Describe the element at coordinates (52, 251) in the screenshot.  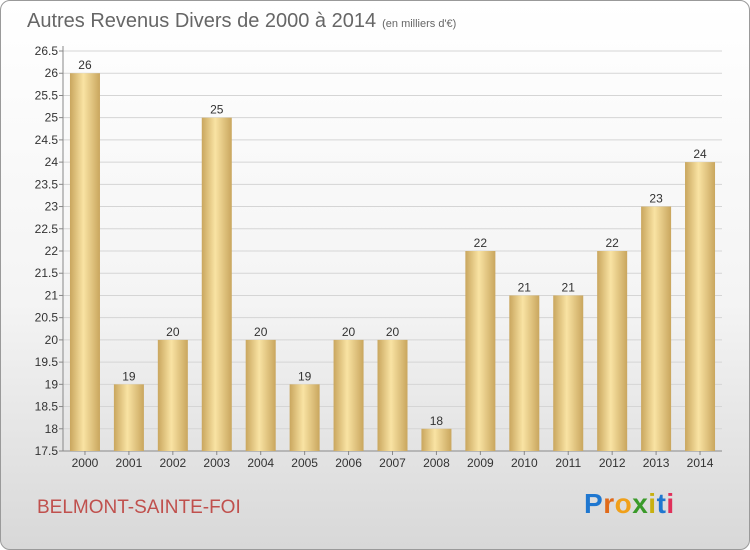
I see `y-tick-label: 22` at that location.